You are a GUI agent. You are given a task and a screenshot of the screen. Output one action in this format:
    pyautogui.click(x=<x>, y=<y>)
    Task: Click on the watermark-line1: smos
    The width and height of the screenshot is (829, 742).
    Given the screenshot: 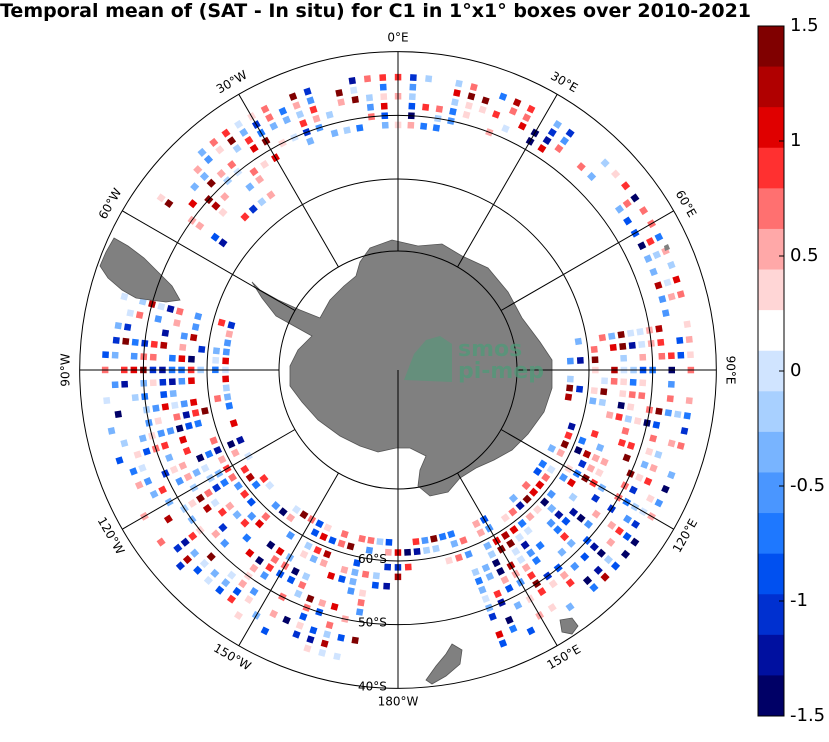 What is the action you would take?
    pyautogui.click(x=490, y=349)
    